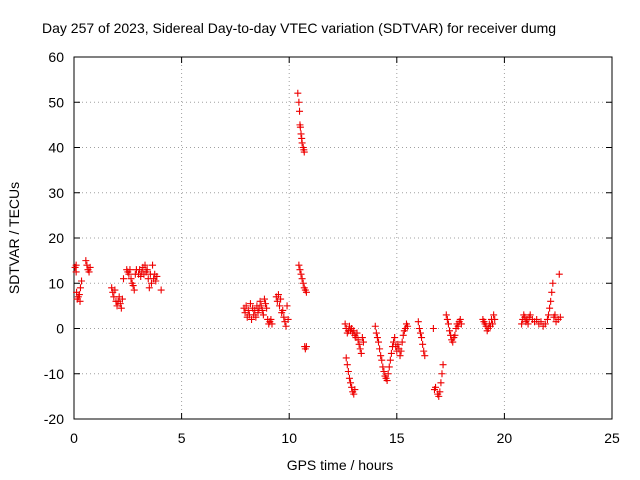 Image resolution: width=640 pixels, height=480 pixels. What do you see at coordinates (56, 102) in the screenshot?
I see `y-tick-label: 50` at bounding box center [56, 102].